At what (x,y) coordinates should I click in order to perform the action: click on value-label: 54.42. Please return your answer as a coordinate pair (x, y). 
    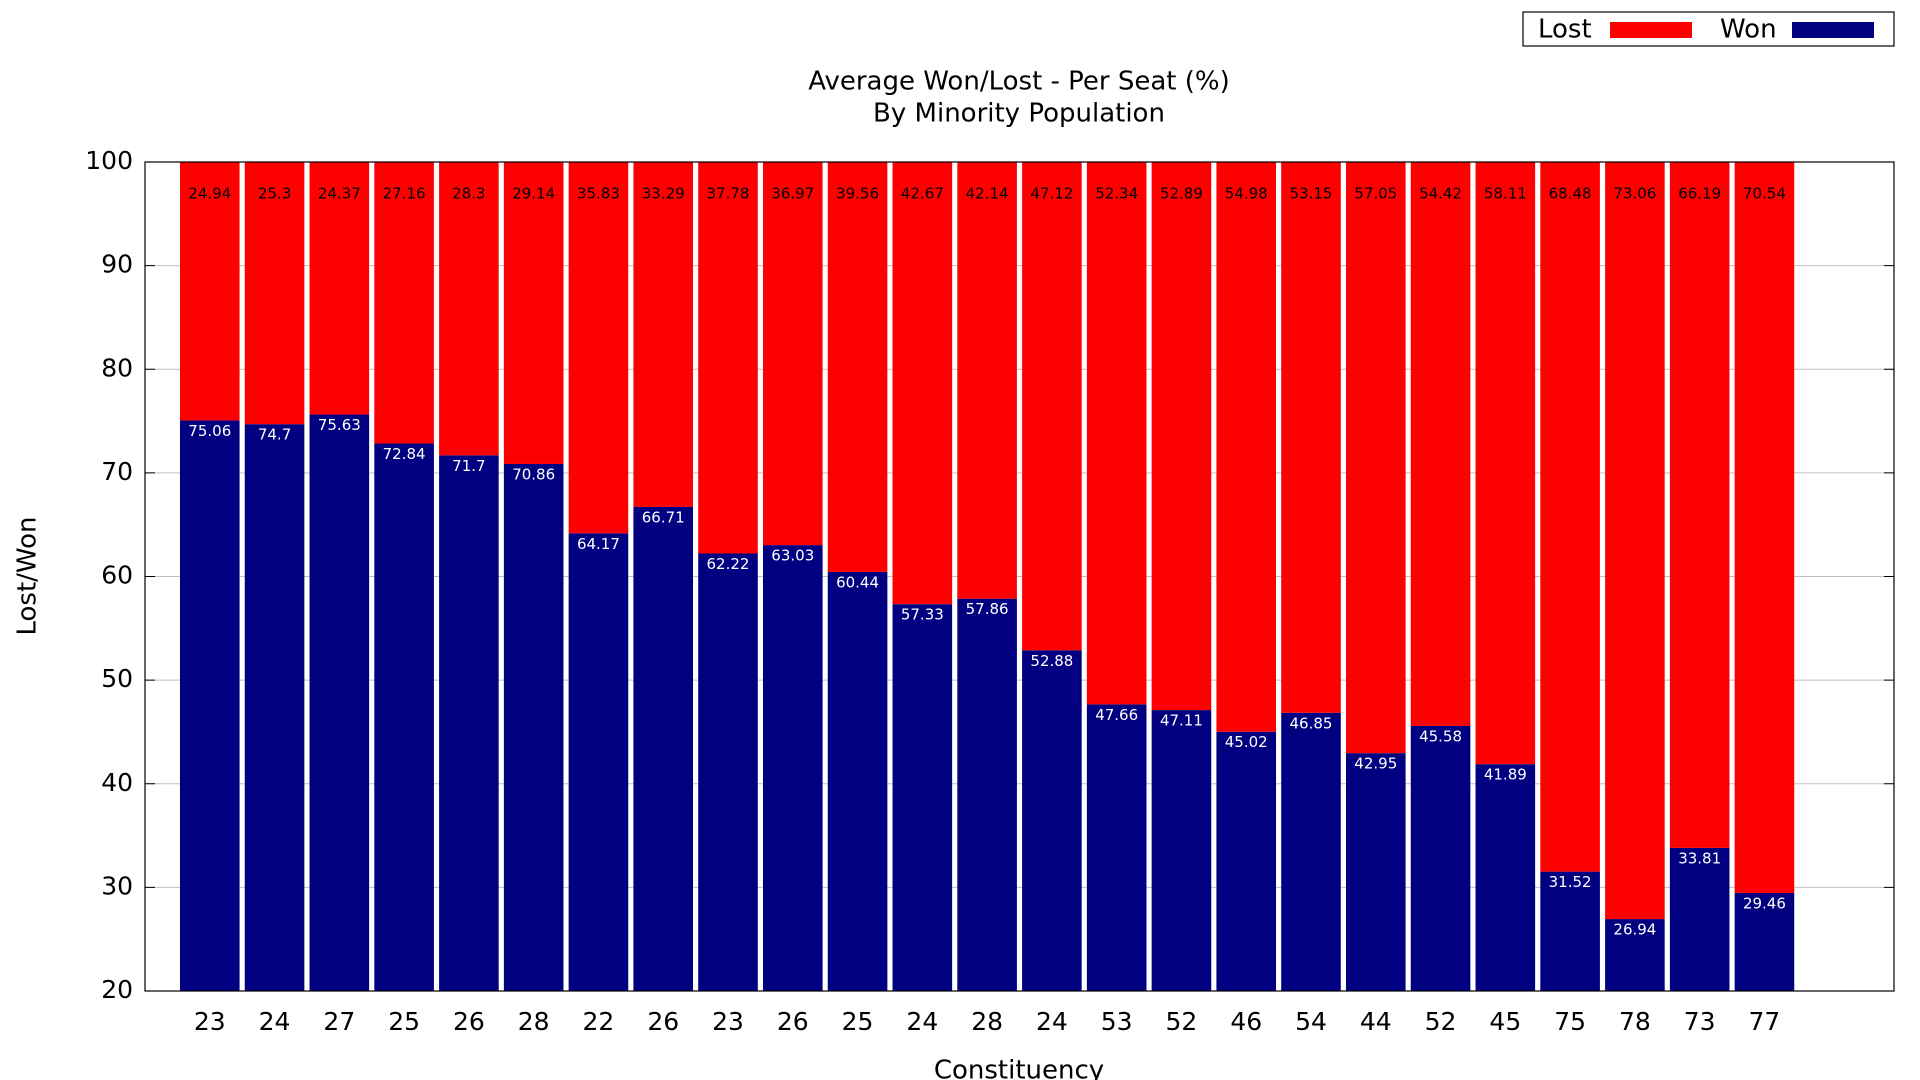
    Looking at the image, I should click on (1440, 194).